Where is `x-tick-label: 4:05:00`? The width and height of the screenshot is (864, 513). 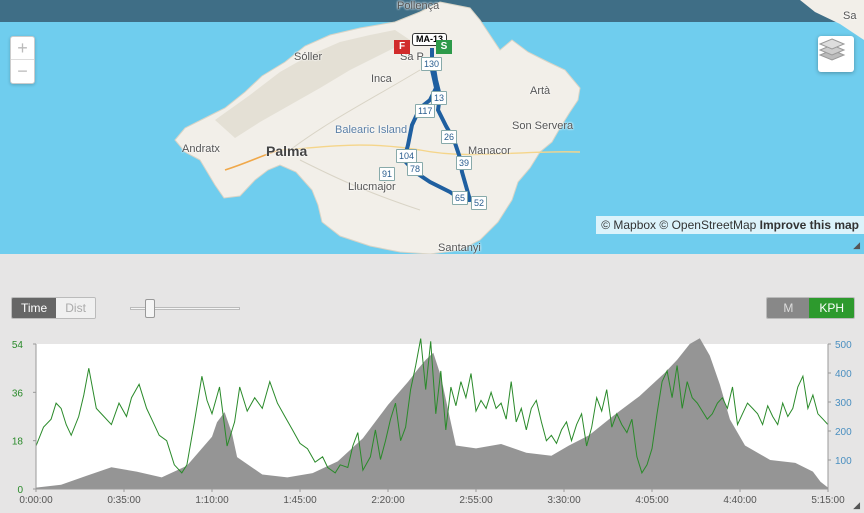
x-tick-label: 4:05:00 is located at coordinates (652, 500).